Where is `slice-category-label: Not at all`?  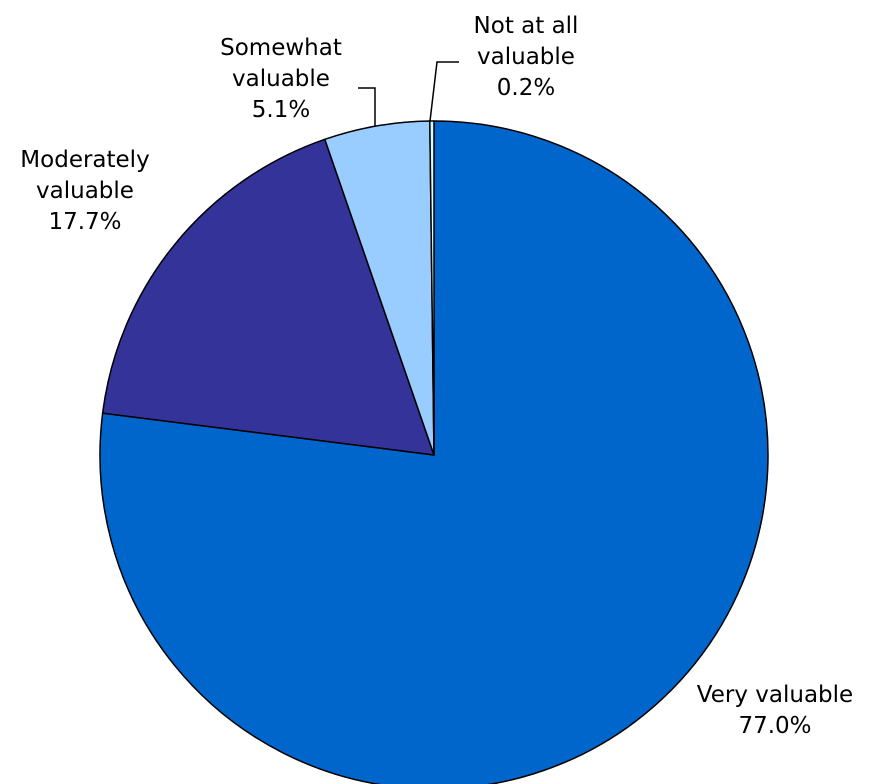 slice-category-label: Not at all is located at coordinates (526, 26).